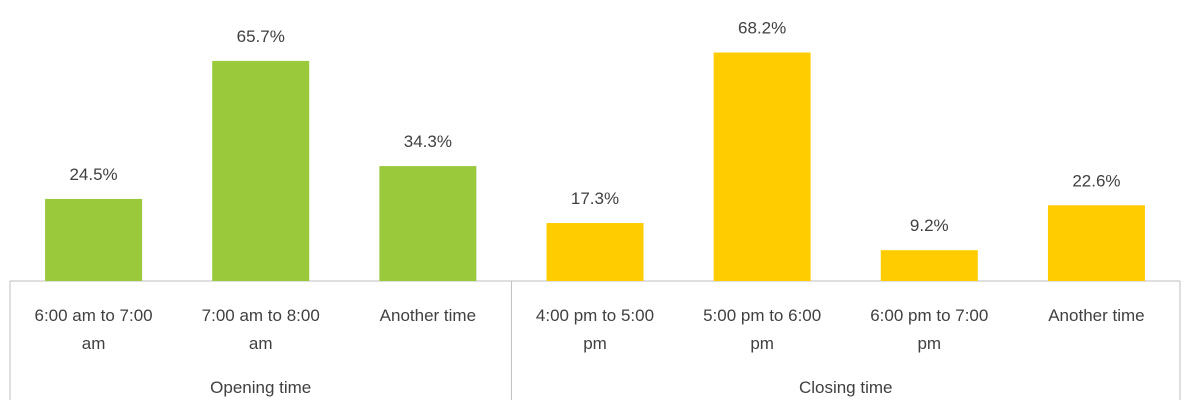  I want to click on value-label: 34.3%, so click(428, 141).